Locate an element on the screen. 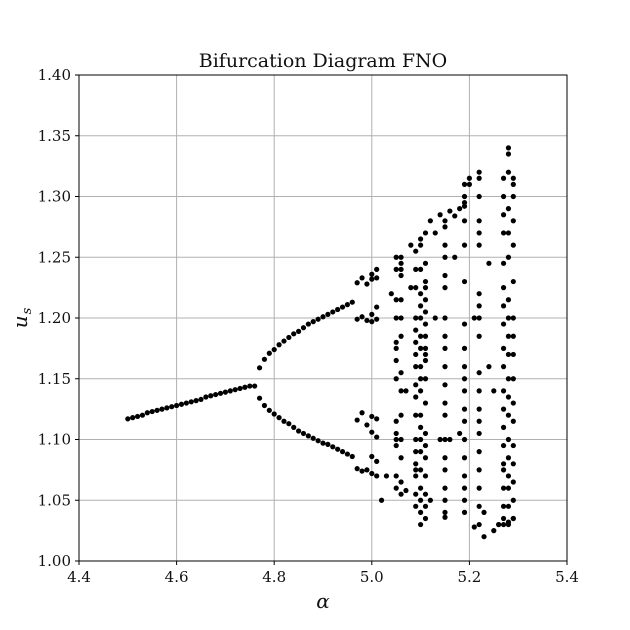 The image size is (630, 630). y-tick-label-7: 1.35 is located at coordinates (54, 136).